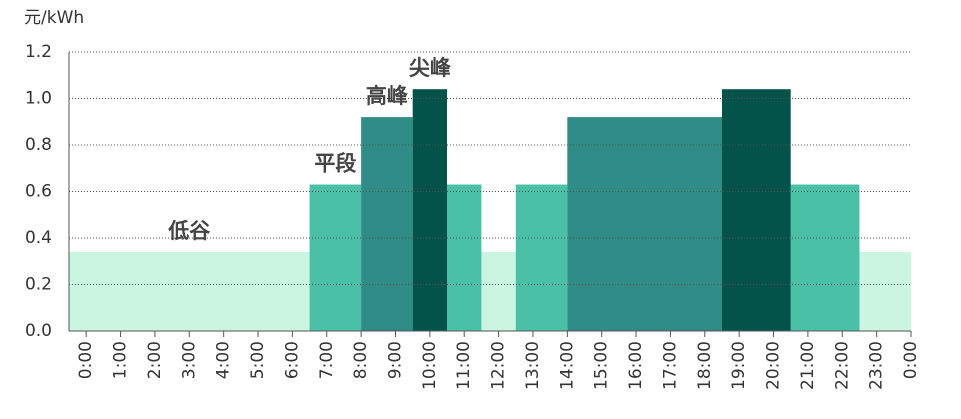 The height and width of the screenshot is (419, 961). Describe the element at coordinates (533, 365) in the screenshot. I see `x-tick-label: 13:00` at that location.